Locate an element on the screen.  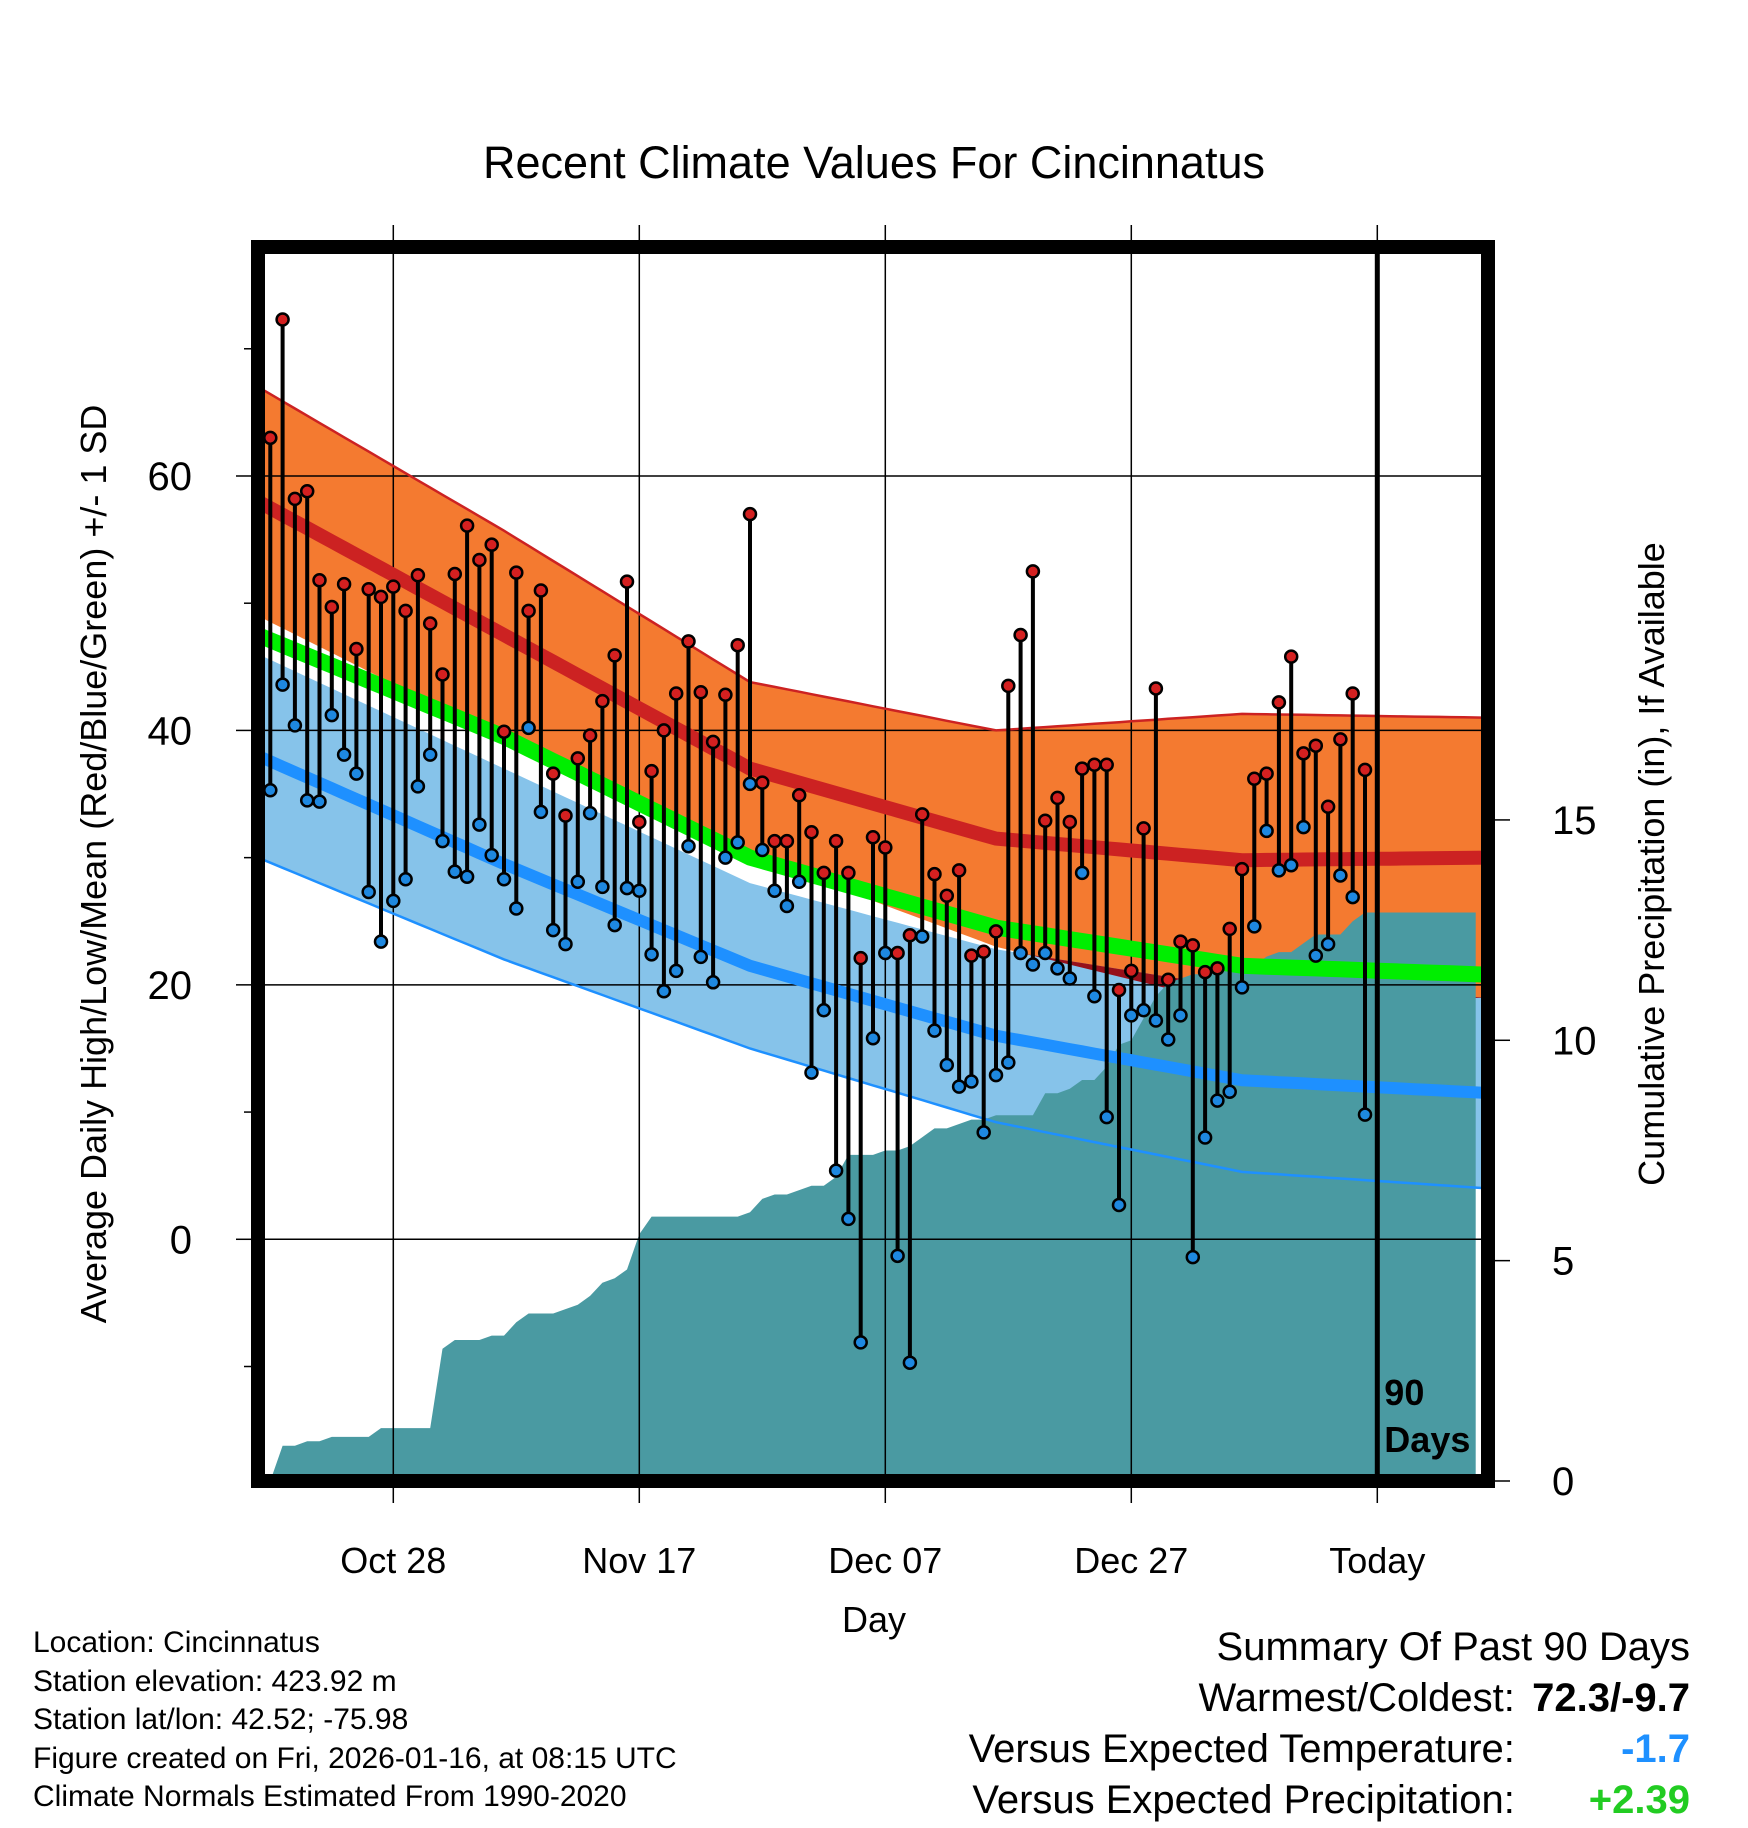
summary-title: Summary Of Past 90 Days is located at coordinates (1453, 1647).